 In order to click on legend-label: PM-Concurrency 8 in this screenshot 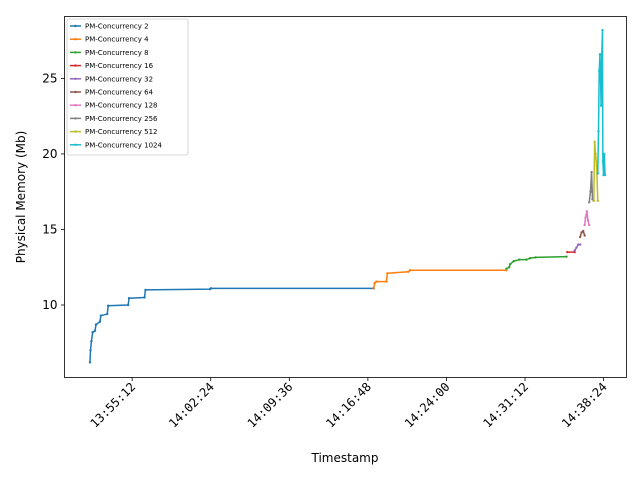, I will do `click(117, 53)`.